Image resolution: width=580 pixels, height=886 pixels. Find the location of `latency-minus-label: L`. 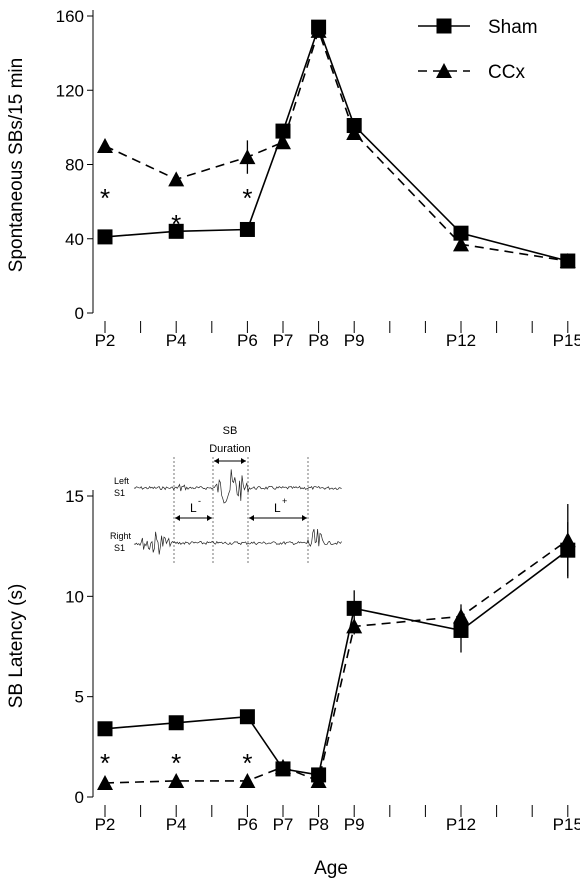

latency-minus-label: L is located at coordinates (193, 508).